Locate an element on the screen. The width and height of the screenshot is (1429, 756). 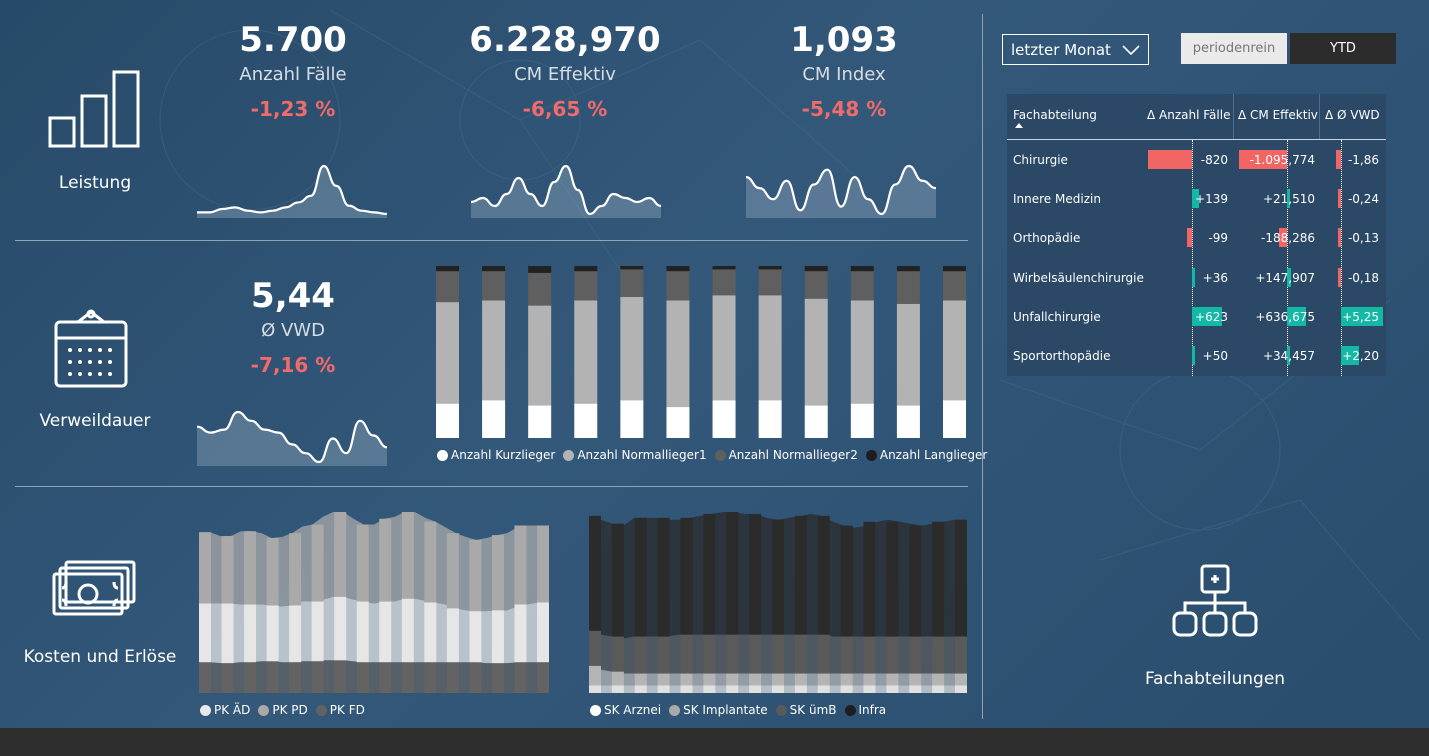
period-dropdown: letzter Monat is located at coordinates (1075, 49).